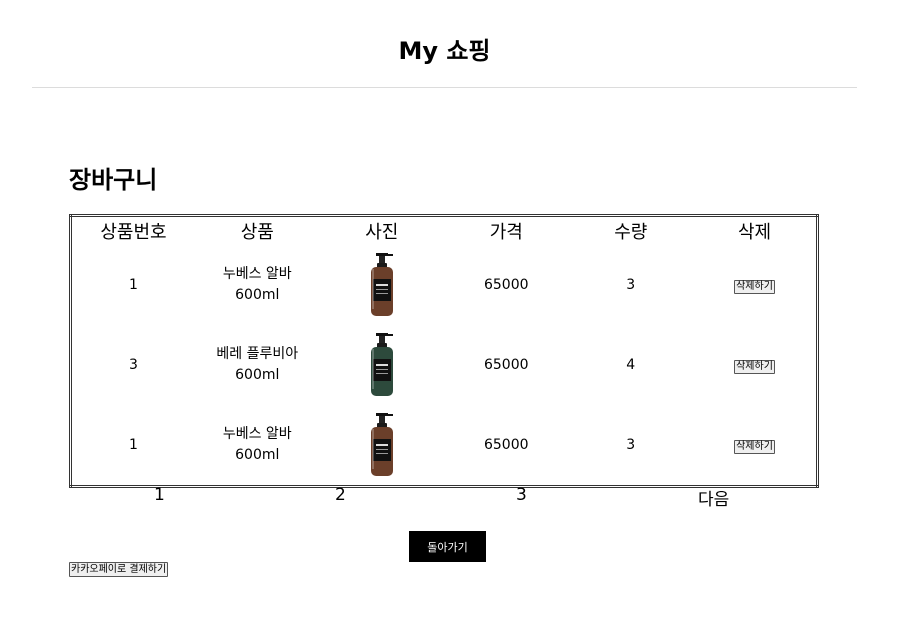  Describe the element at coordinates (631, 365) in the screenshot. I see `quantity-cell: 4` at that location.